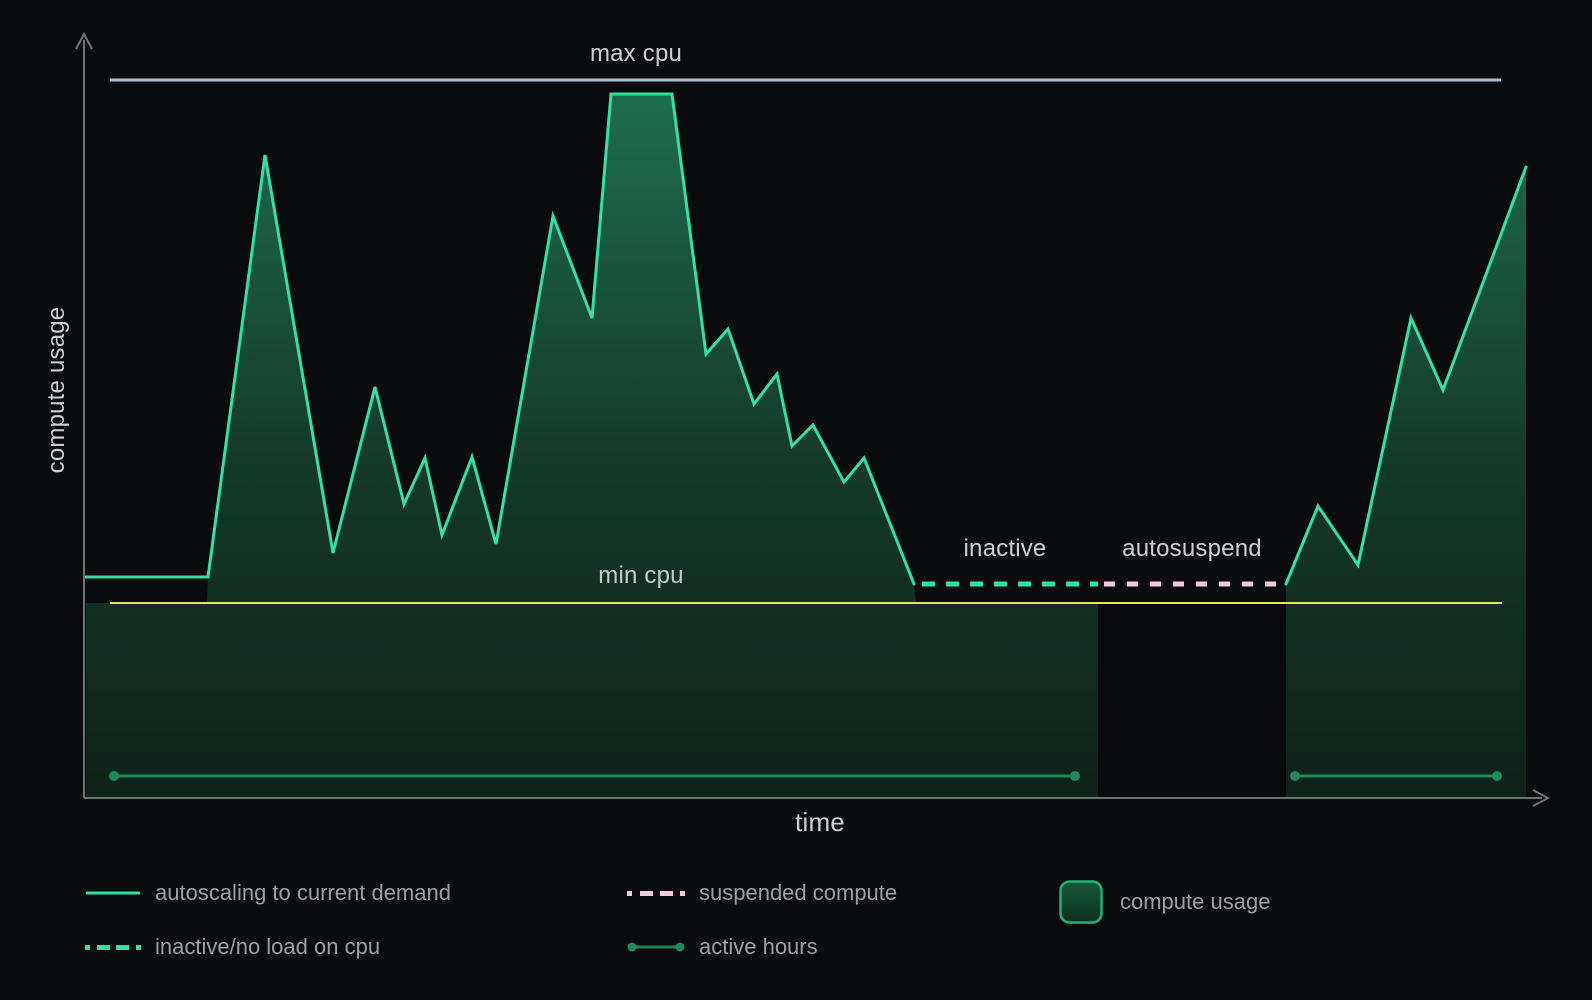 Image resolution: width=1592 pixels, height=1000 pixels. Describe the element at coordinates (84, 40) in the screenshot. I see `y-axis-arrow-icon` at that location.